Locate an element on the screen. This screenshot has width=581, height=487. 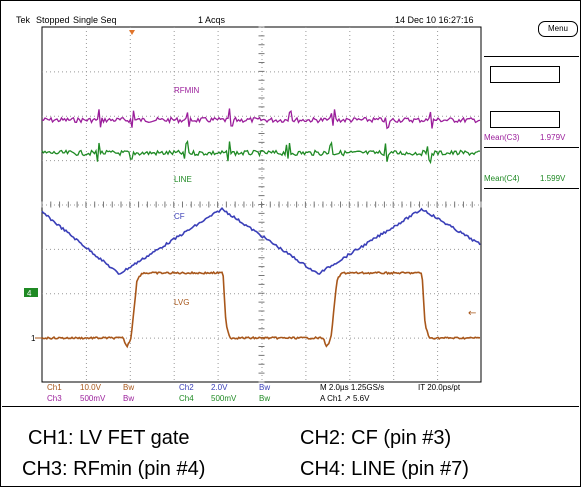
record-resolution: IT 20.0ps/pt is located at coordinates (439, 387).